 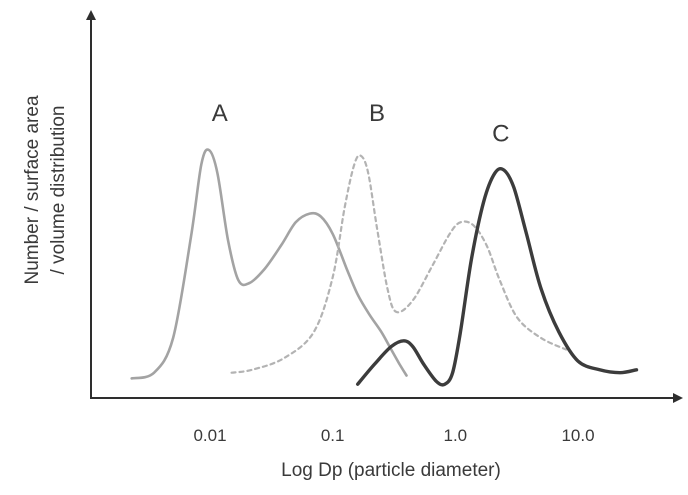 I want to click on series-label-a: A, so click(x=220, y=113).